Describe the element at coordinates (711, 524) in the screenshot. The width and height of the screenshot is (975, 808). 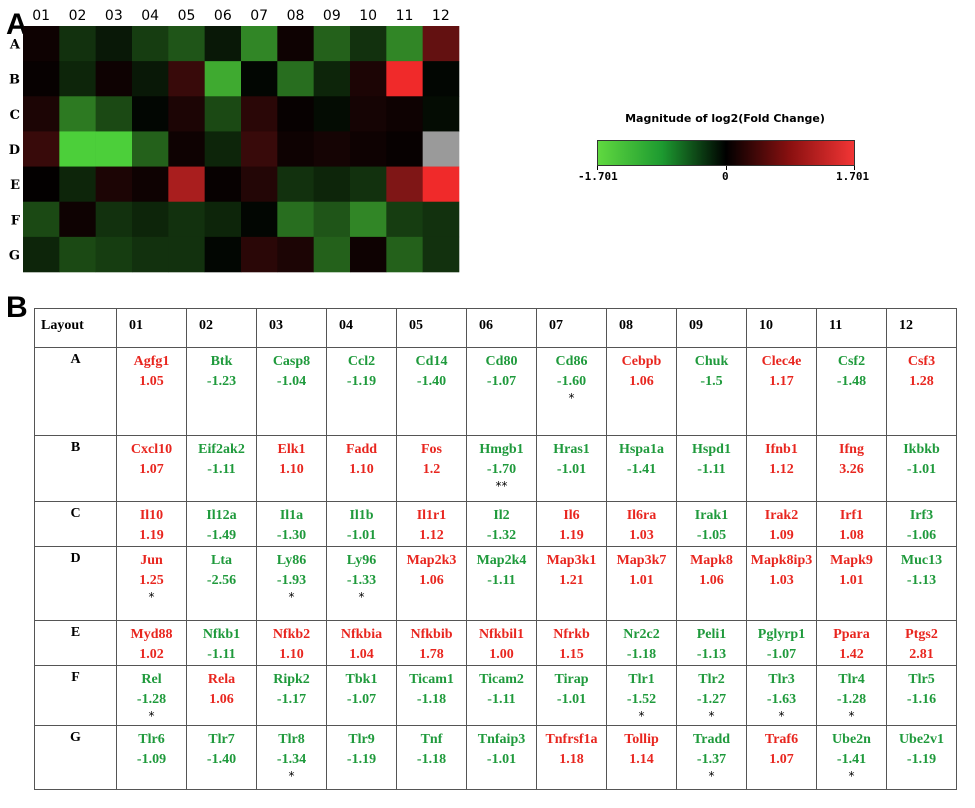
I see `gene-cell: Irak1 -1.05` at that location.